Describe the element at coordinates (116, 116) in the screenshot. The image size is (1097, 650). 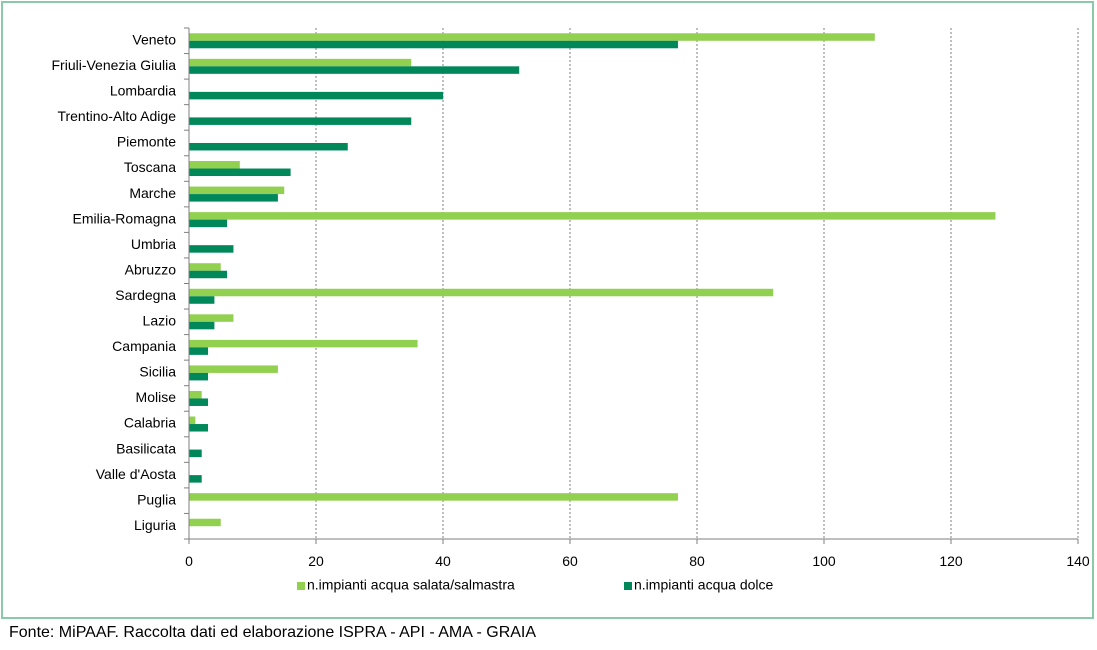
I see `category-label: Trentino-Alto Adige` at that location.